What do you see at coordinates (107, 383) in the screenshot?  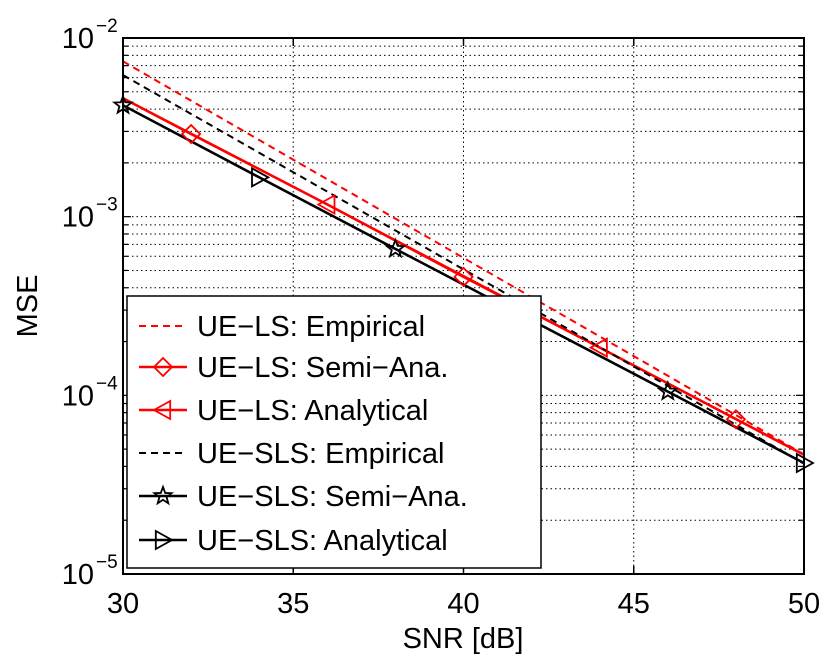 I see `y-tick-exponent: −4` at bounding box center [107, 383].